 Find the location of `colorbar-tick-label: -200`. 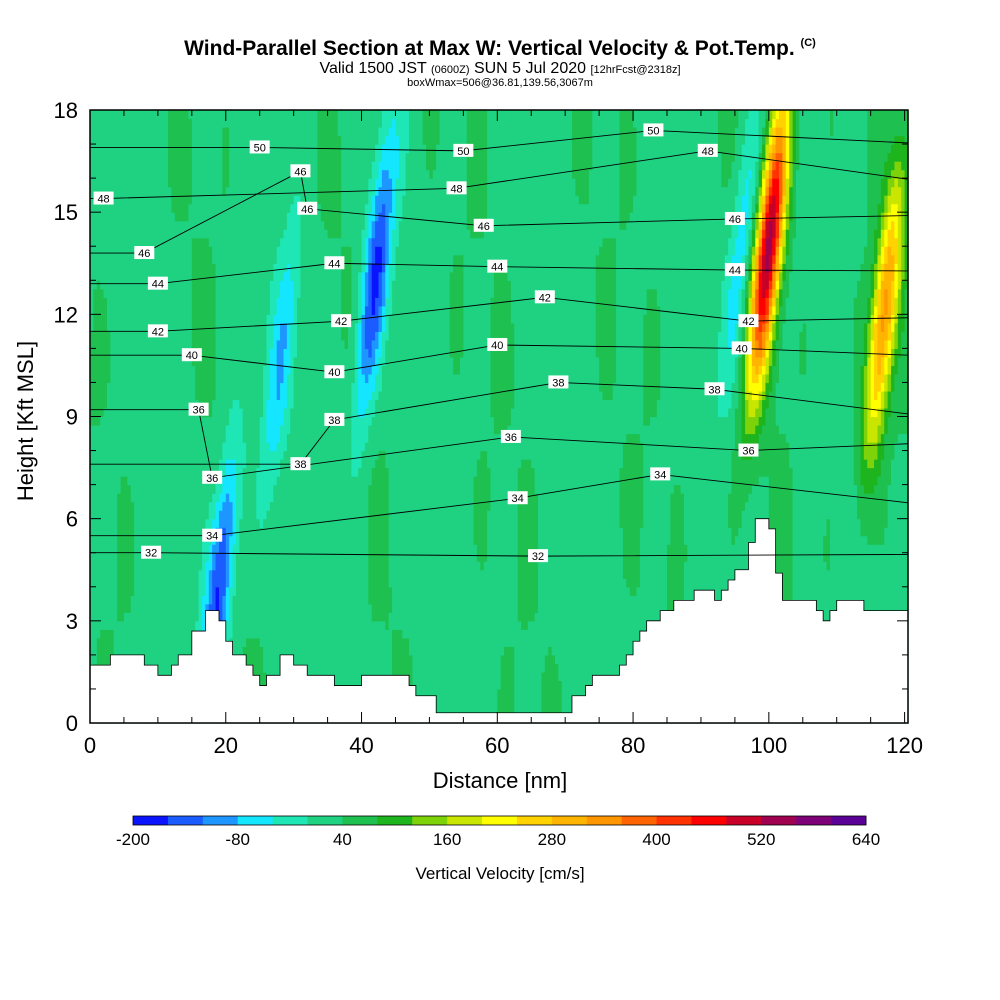

colorbar-tick-label: -200 is located at coordinates (133, 839).